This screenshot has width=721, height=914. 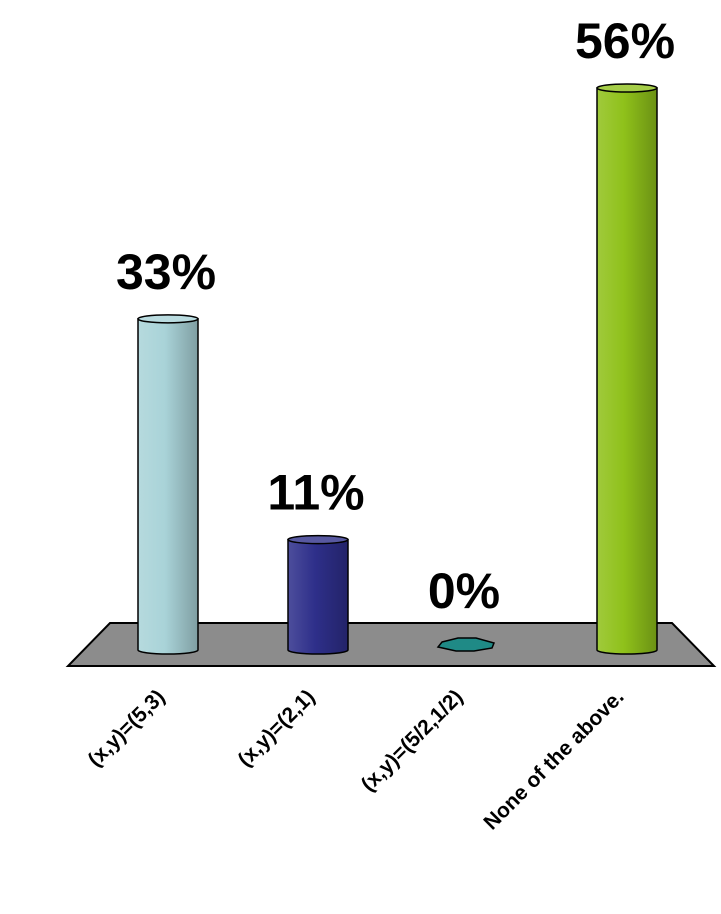 I want to click on value-label-4: 56%, so click(x=625, y=41).